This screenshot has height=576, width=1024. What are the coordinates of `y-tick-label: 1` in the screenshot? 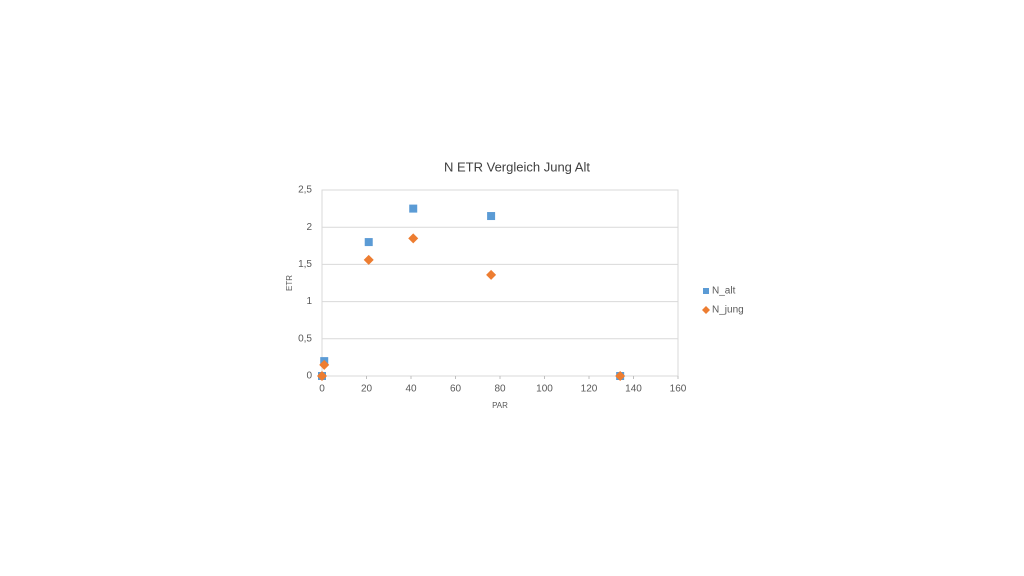 It's located at (309, 301).